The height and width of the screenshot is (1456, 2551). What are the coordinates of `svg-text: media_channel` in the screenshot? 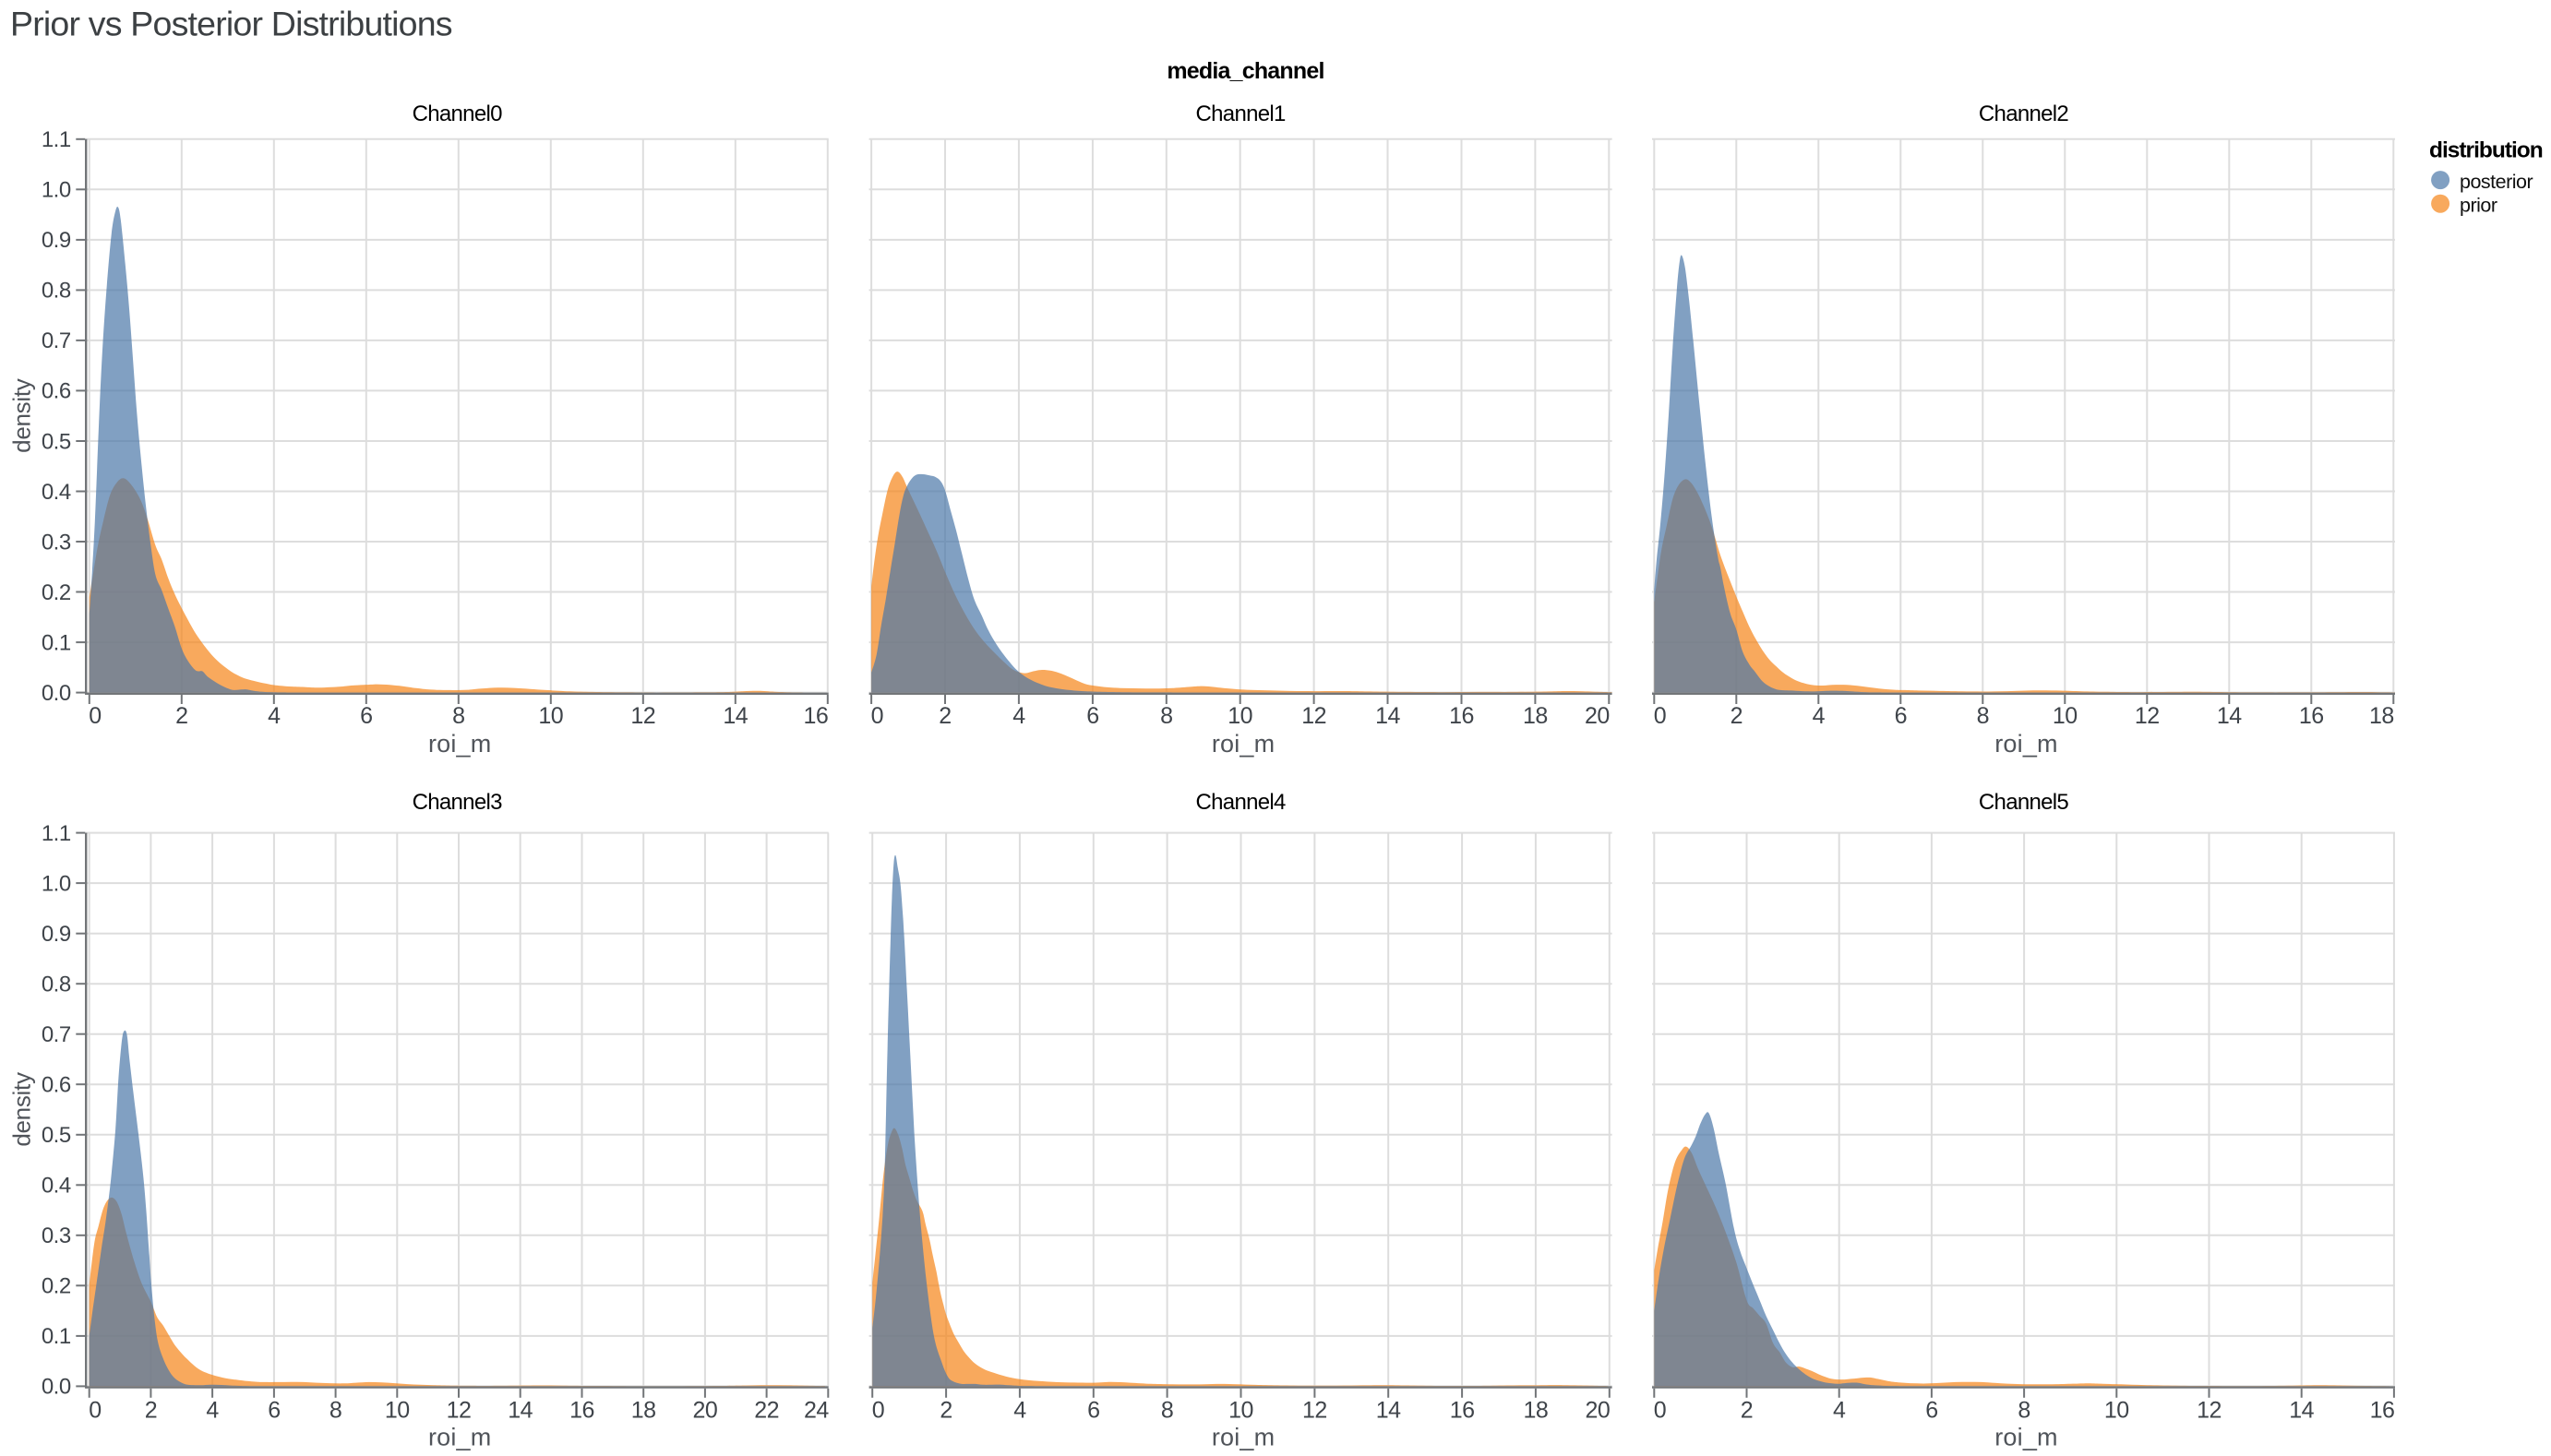 It's located at (1245, 71).